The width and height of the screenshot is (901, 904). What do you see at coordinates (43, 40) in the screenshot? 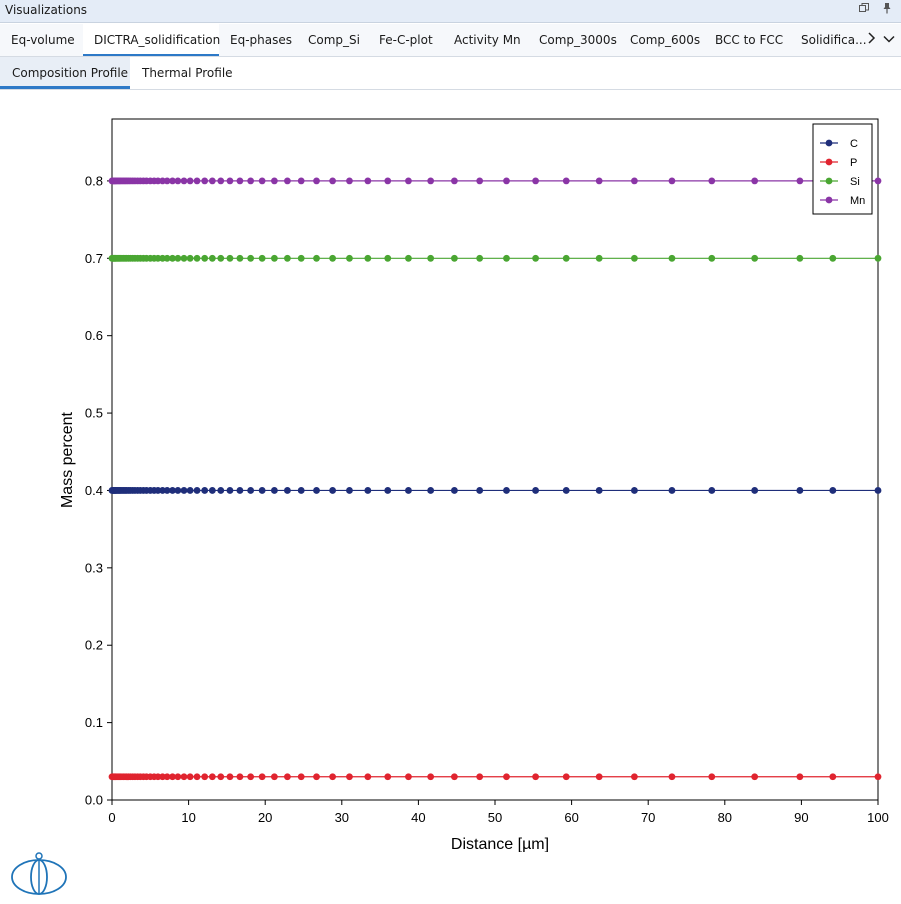
I see `tab-eq-volume: Eq-volume` at bounding box center [43, 40].